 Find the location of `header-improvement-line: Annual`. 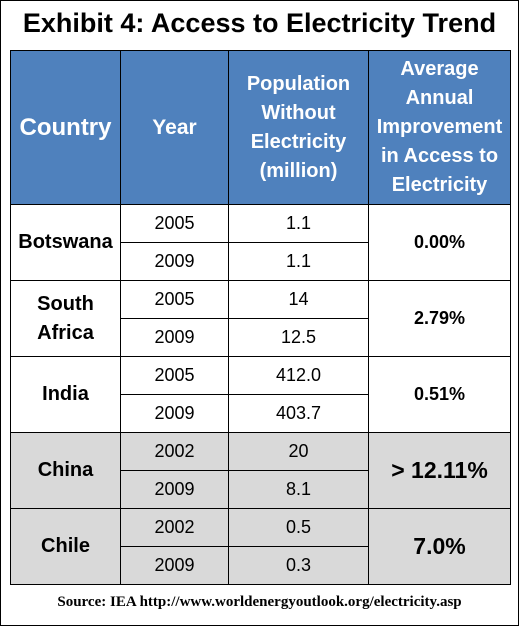

header-improvement-line: Annual is located at coordinates (439, 98).